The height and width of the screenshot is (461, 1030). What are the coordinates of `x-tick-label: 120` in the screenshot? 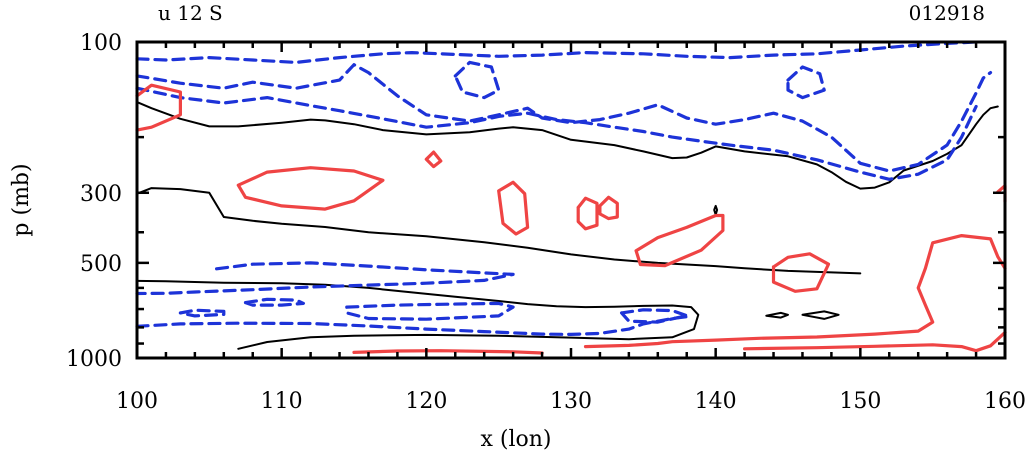 It's located at (426, 401).